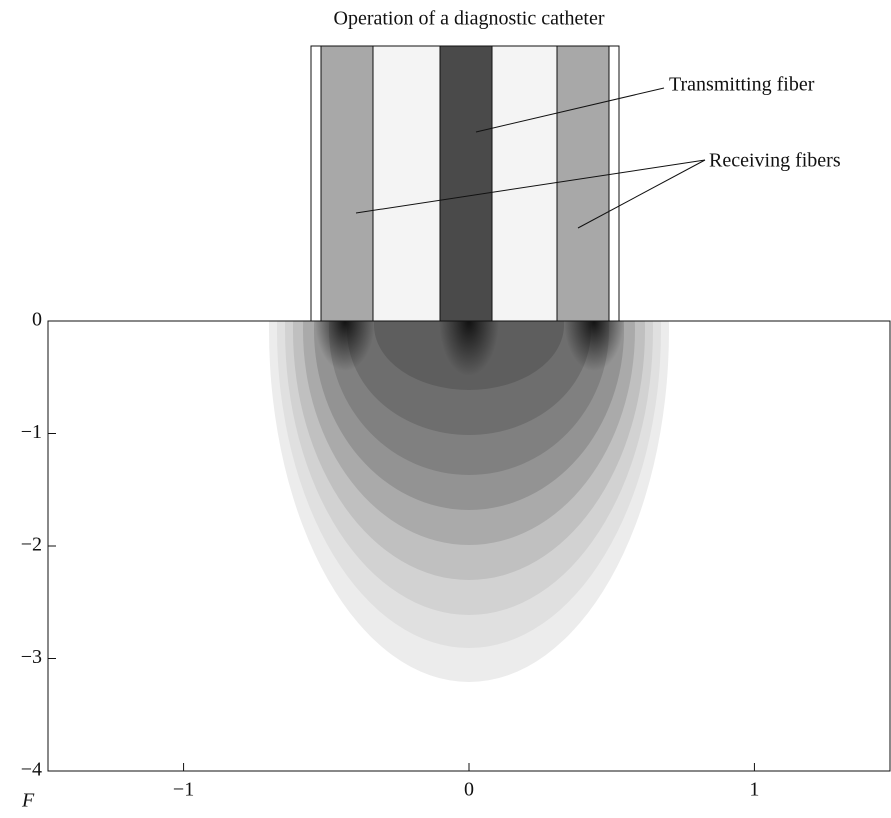  Describe the element at coordinates (742, 85) in the screenshot. I see `annotation: Transmitting fiber` at that location.